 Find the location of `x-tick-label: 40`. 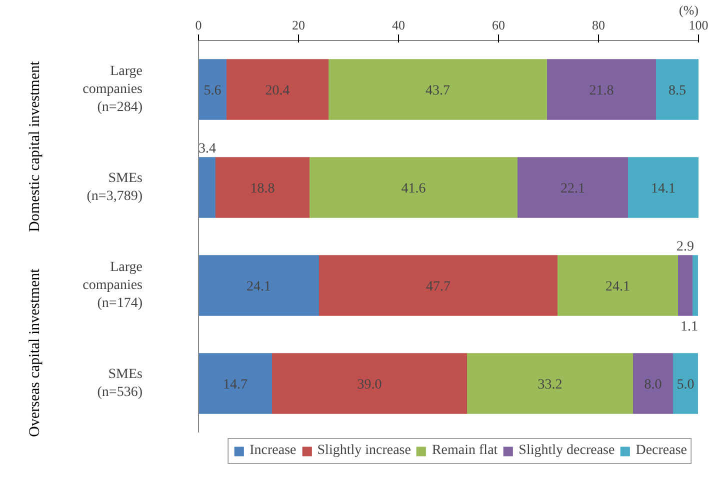

x-tick-label: 40 is located at coordinates (398, 25).